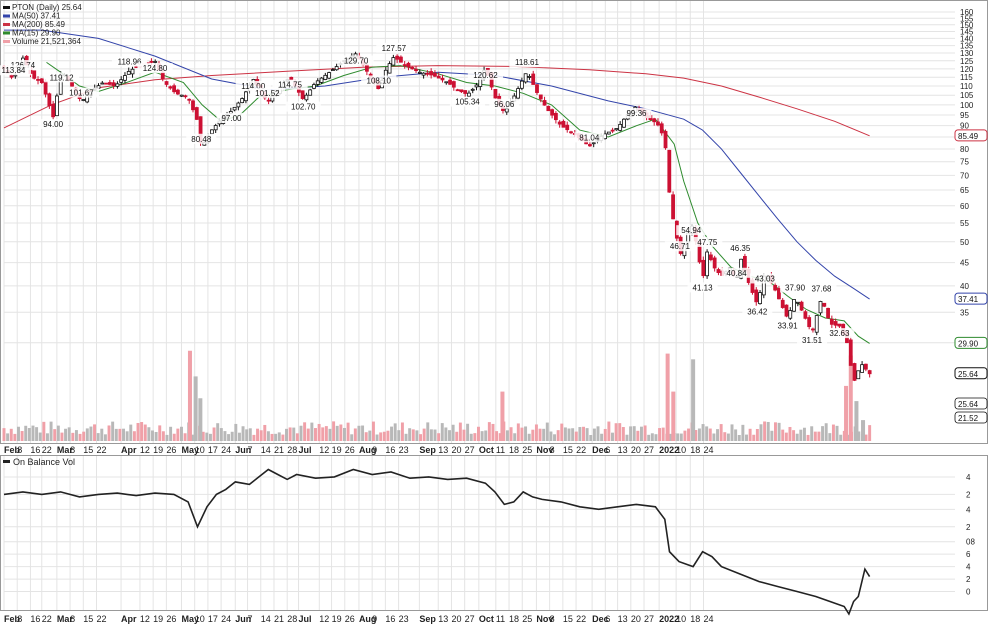 This screenshot has height=644, width=988. What do you see at coordinates (695, 619) in the screenshot?
I see `x-tick-label: 18` at bounding box center [695, 619].